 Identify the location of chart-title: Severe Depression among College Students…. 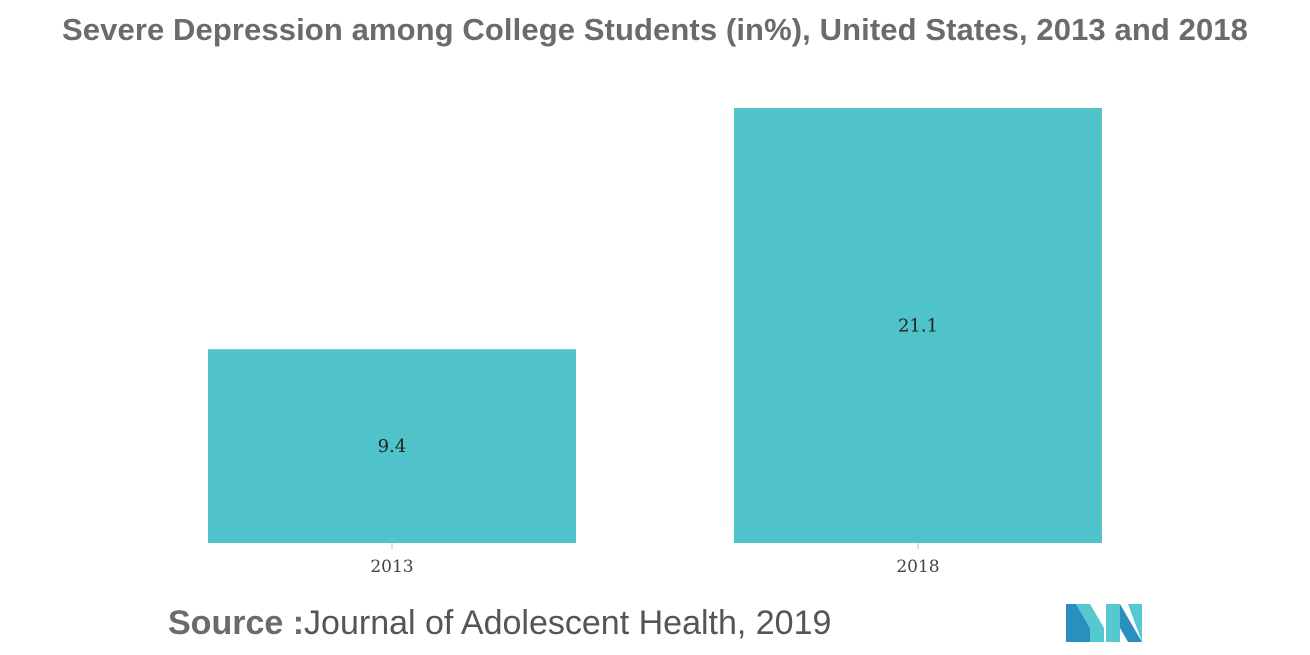
(655, 29).